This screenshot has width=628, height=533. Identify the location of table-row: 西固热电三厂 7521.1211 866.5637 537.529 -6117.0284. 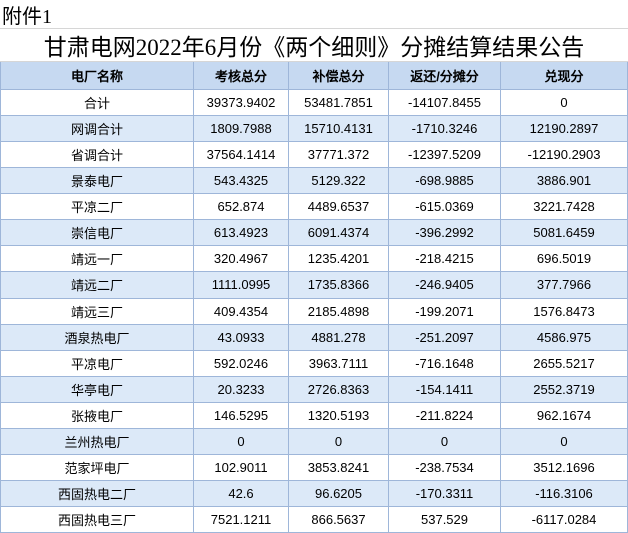
(314, 520).